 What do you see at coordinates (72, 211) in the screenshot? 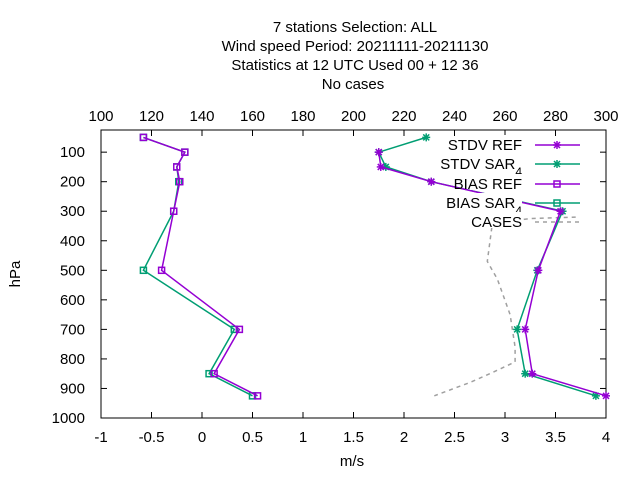
I see `y-tick-label: 300` at bounding box center [72, 211].